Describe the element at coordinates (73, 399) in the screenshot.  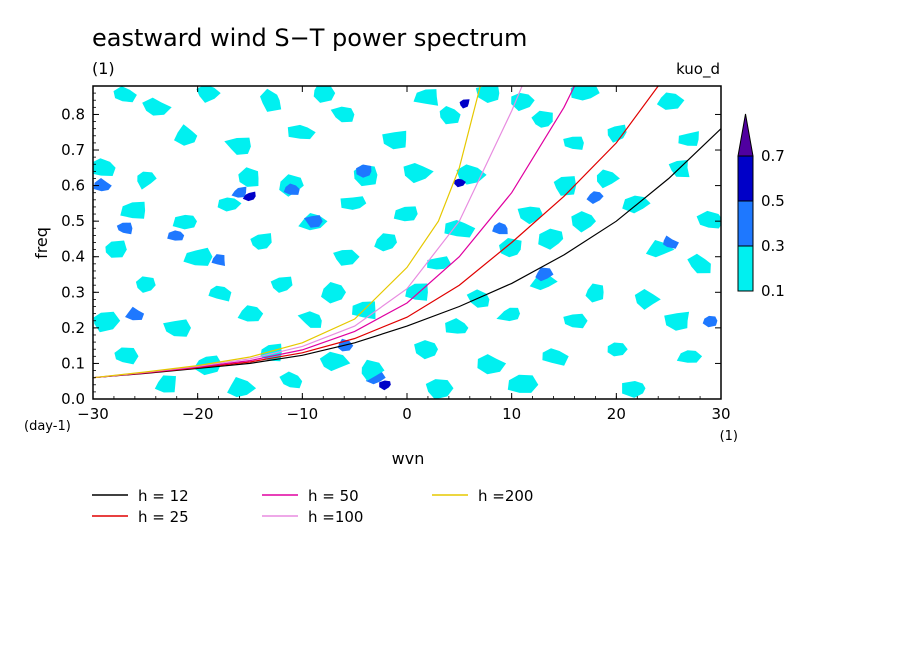
I see `y-tick-label: 0.0` at that location.